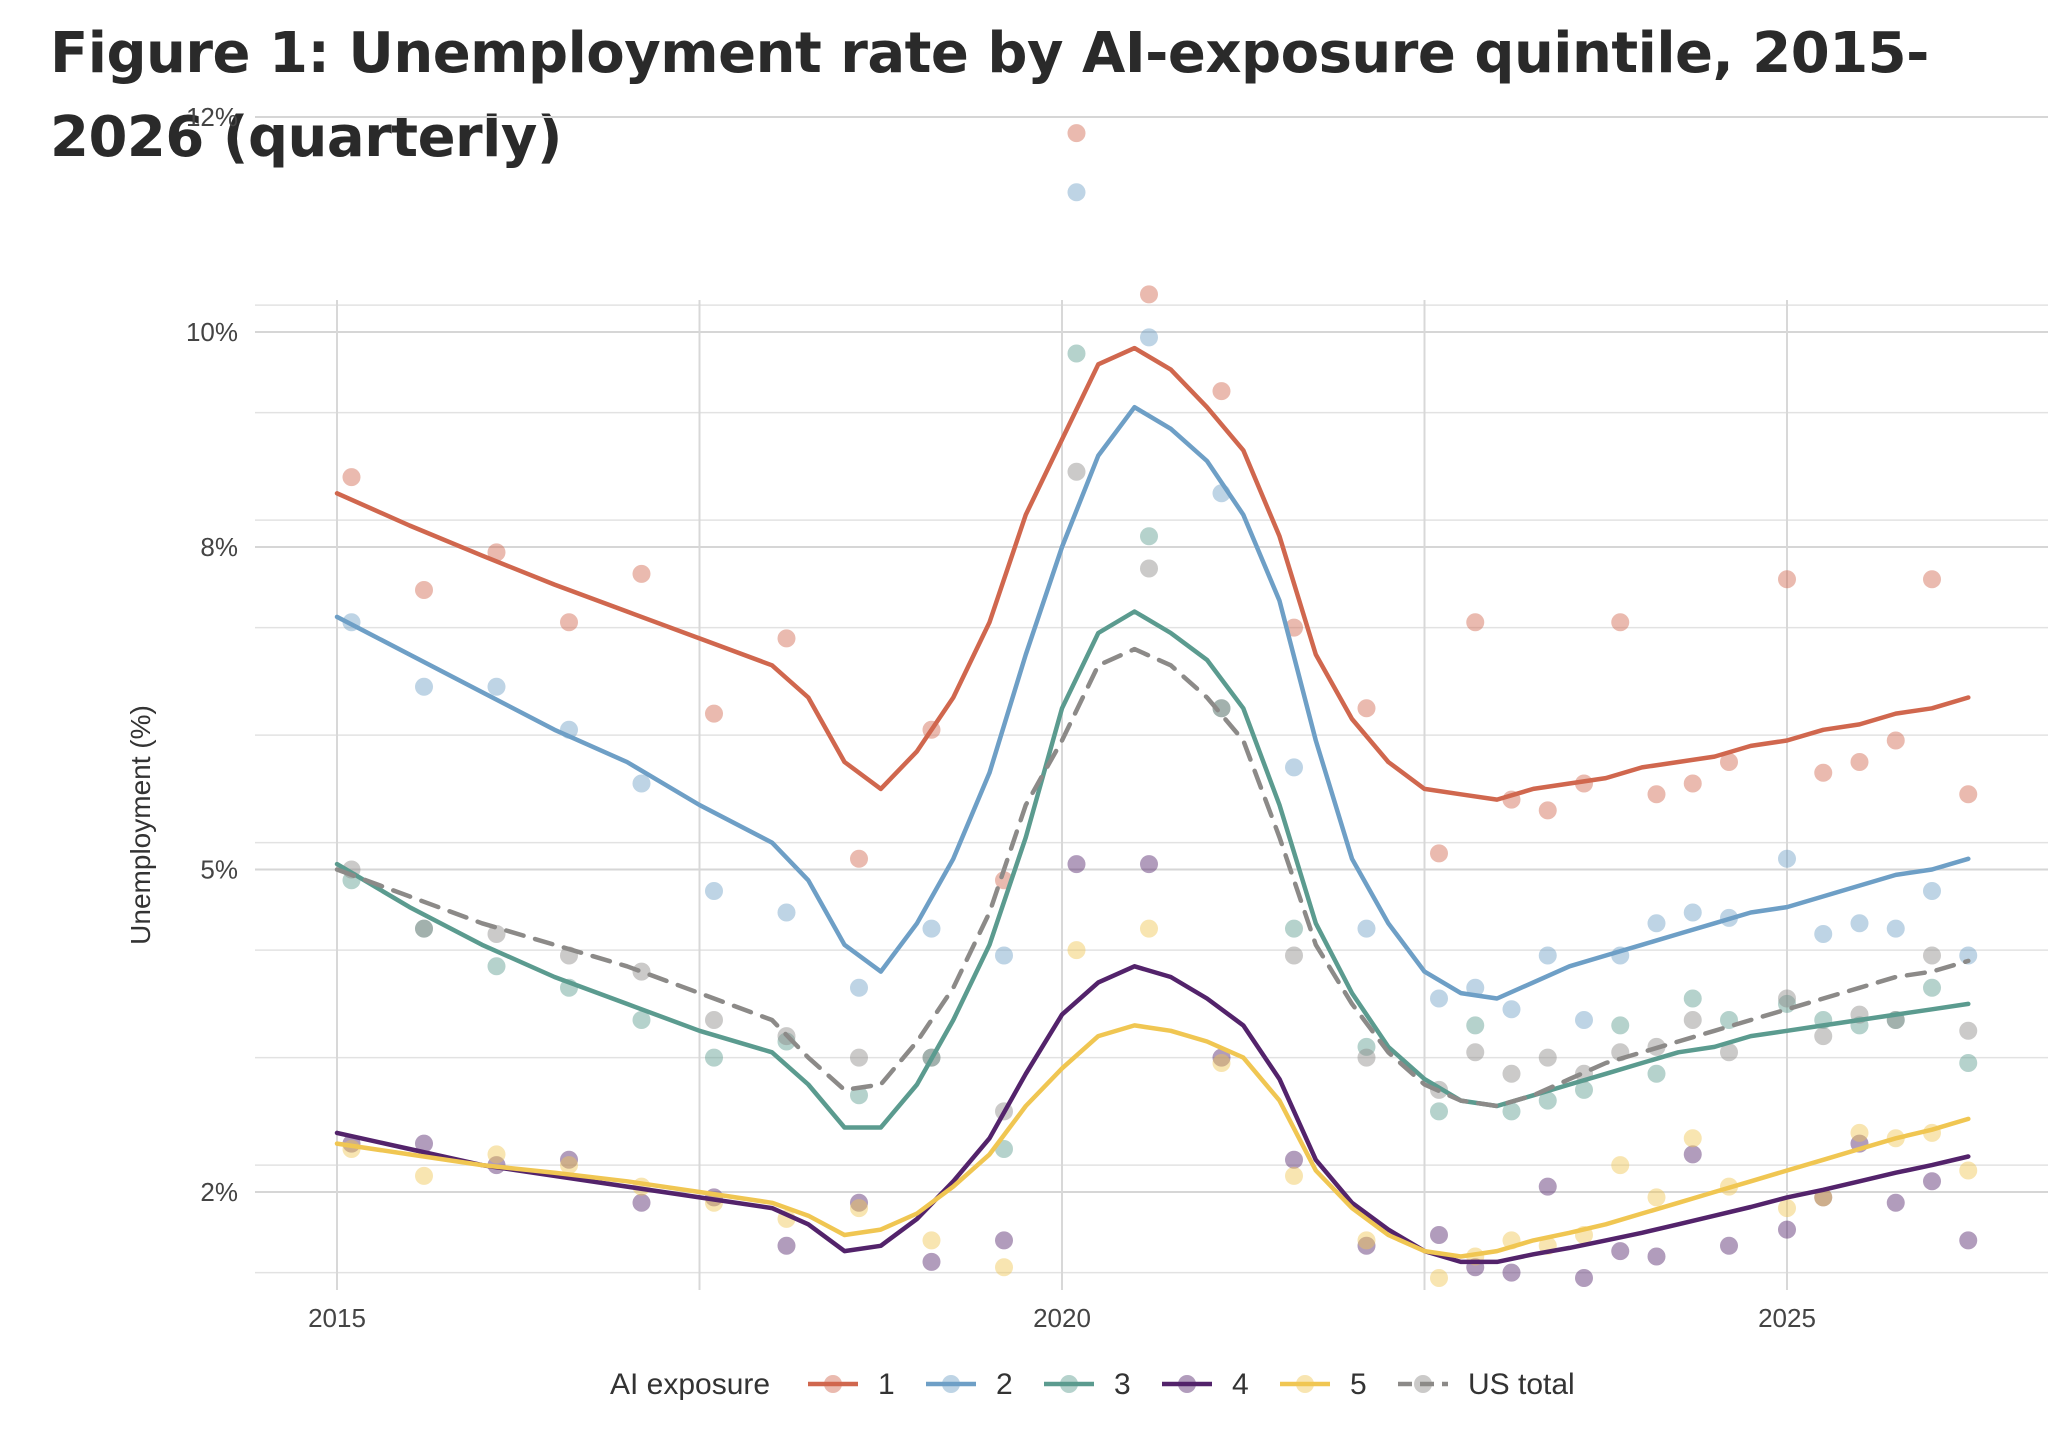  Describe the element at coordinates (337, 1318) in the screenshot. I see `x-tick-label: 2015` at that location.